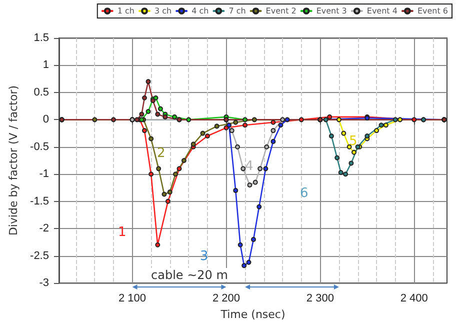  I want to click on y-tick-label: 0.5, so click(41, 92).